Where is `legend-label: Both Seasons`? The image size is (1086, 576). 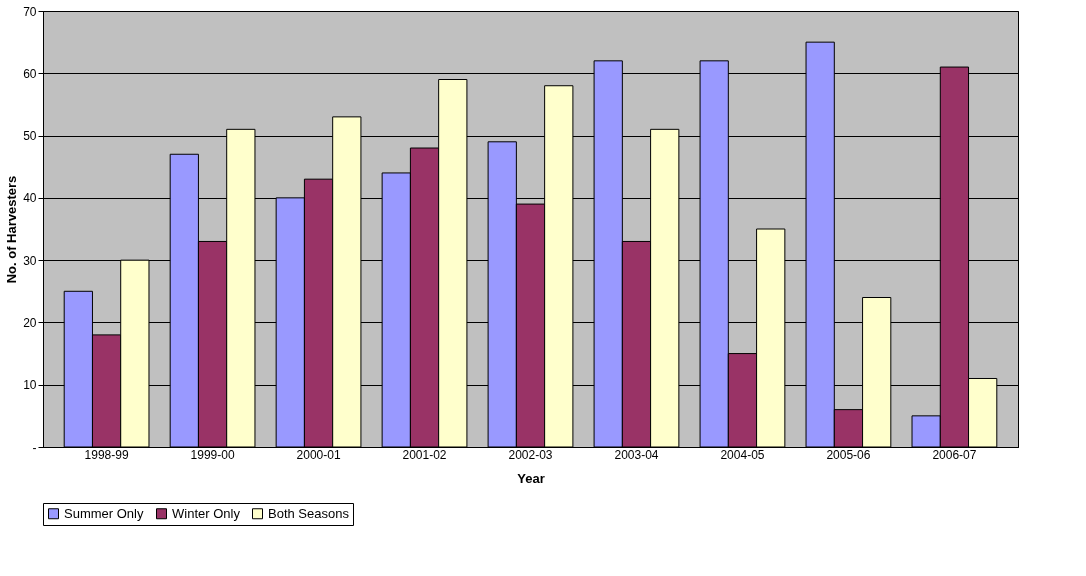 legend-label: Both Seasons is located at coordinates (309, 513).